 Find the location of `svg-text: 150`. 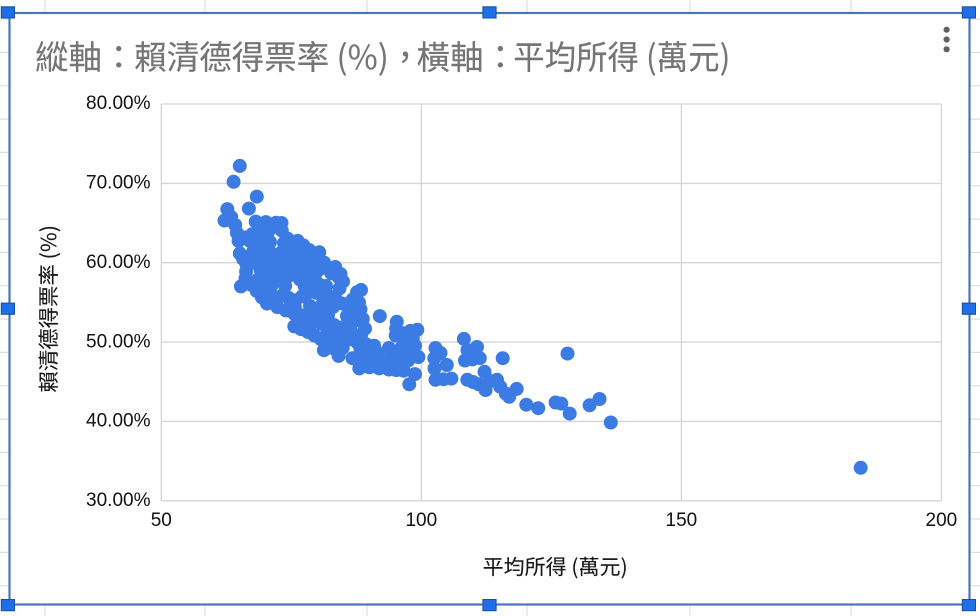

svg-text: 150 is located at coordinates (682, 520).